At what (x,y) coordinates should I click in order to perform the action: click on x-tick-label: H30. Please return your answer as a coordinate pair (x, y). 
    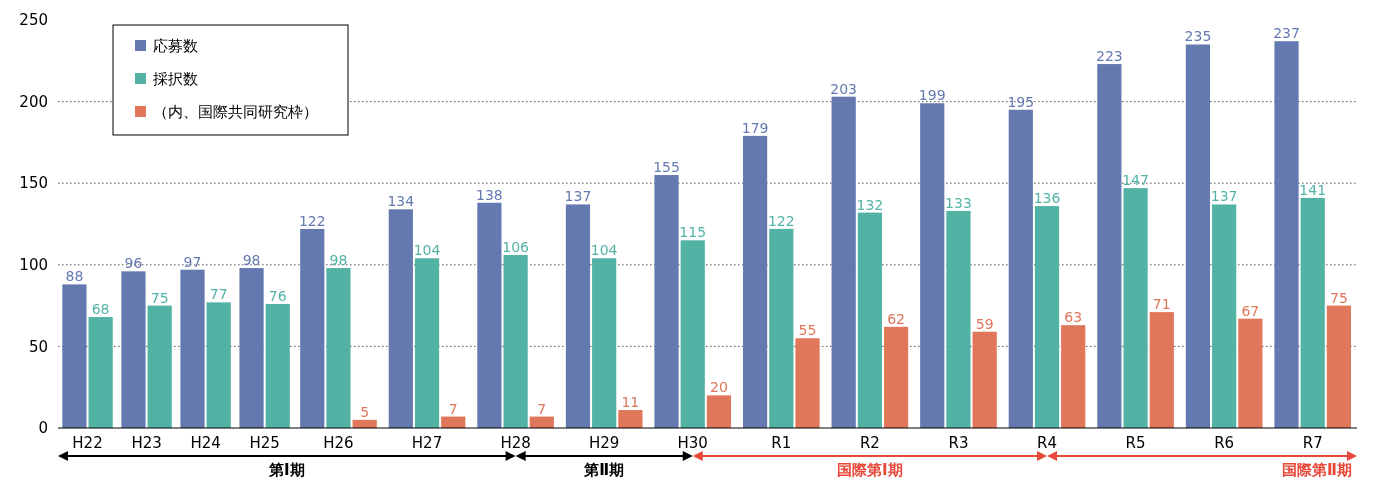
    Looking at the image, I should click on (692, 443).